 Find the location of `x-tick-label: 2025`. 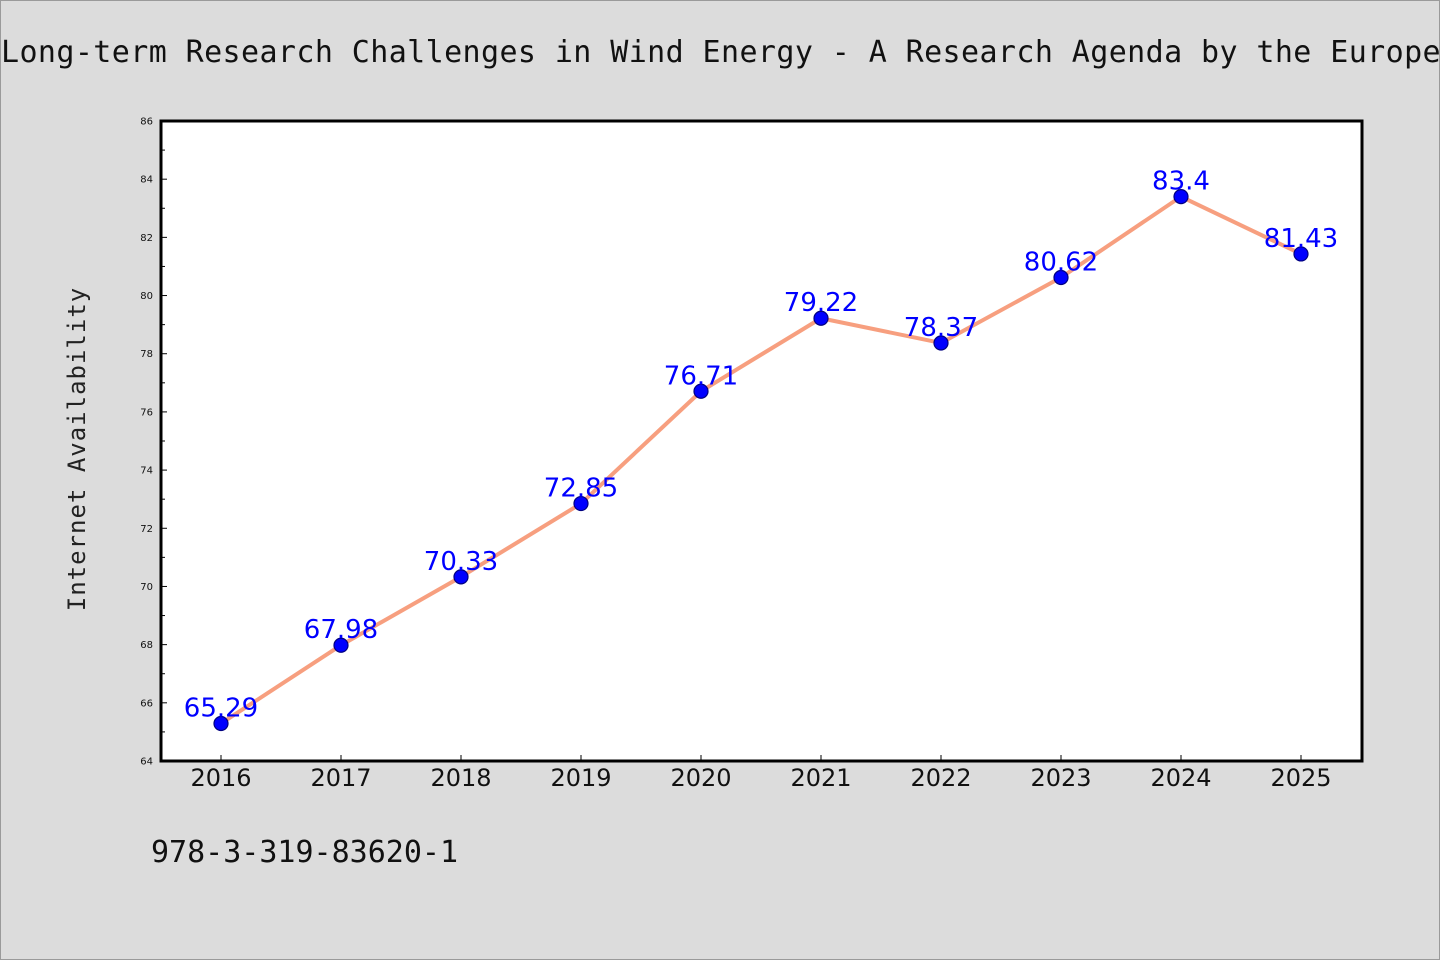

x-tick-label: 2025 is located at coordinates (1300, 778).